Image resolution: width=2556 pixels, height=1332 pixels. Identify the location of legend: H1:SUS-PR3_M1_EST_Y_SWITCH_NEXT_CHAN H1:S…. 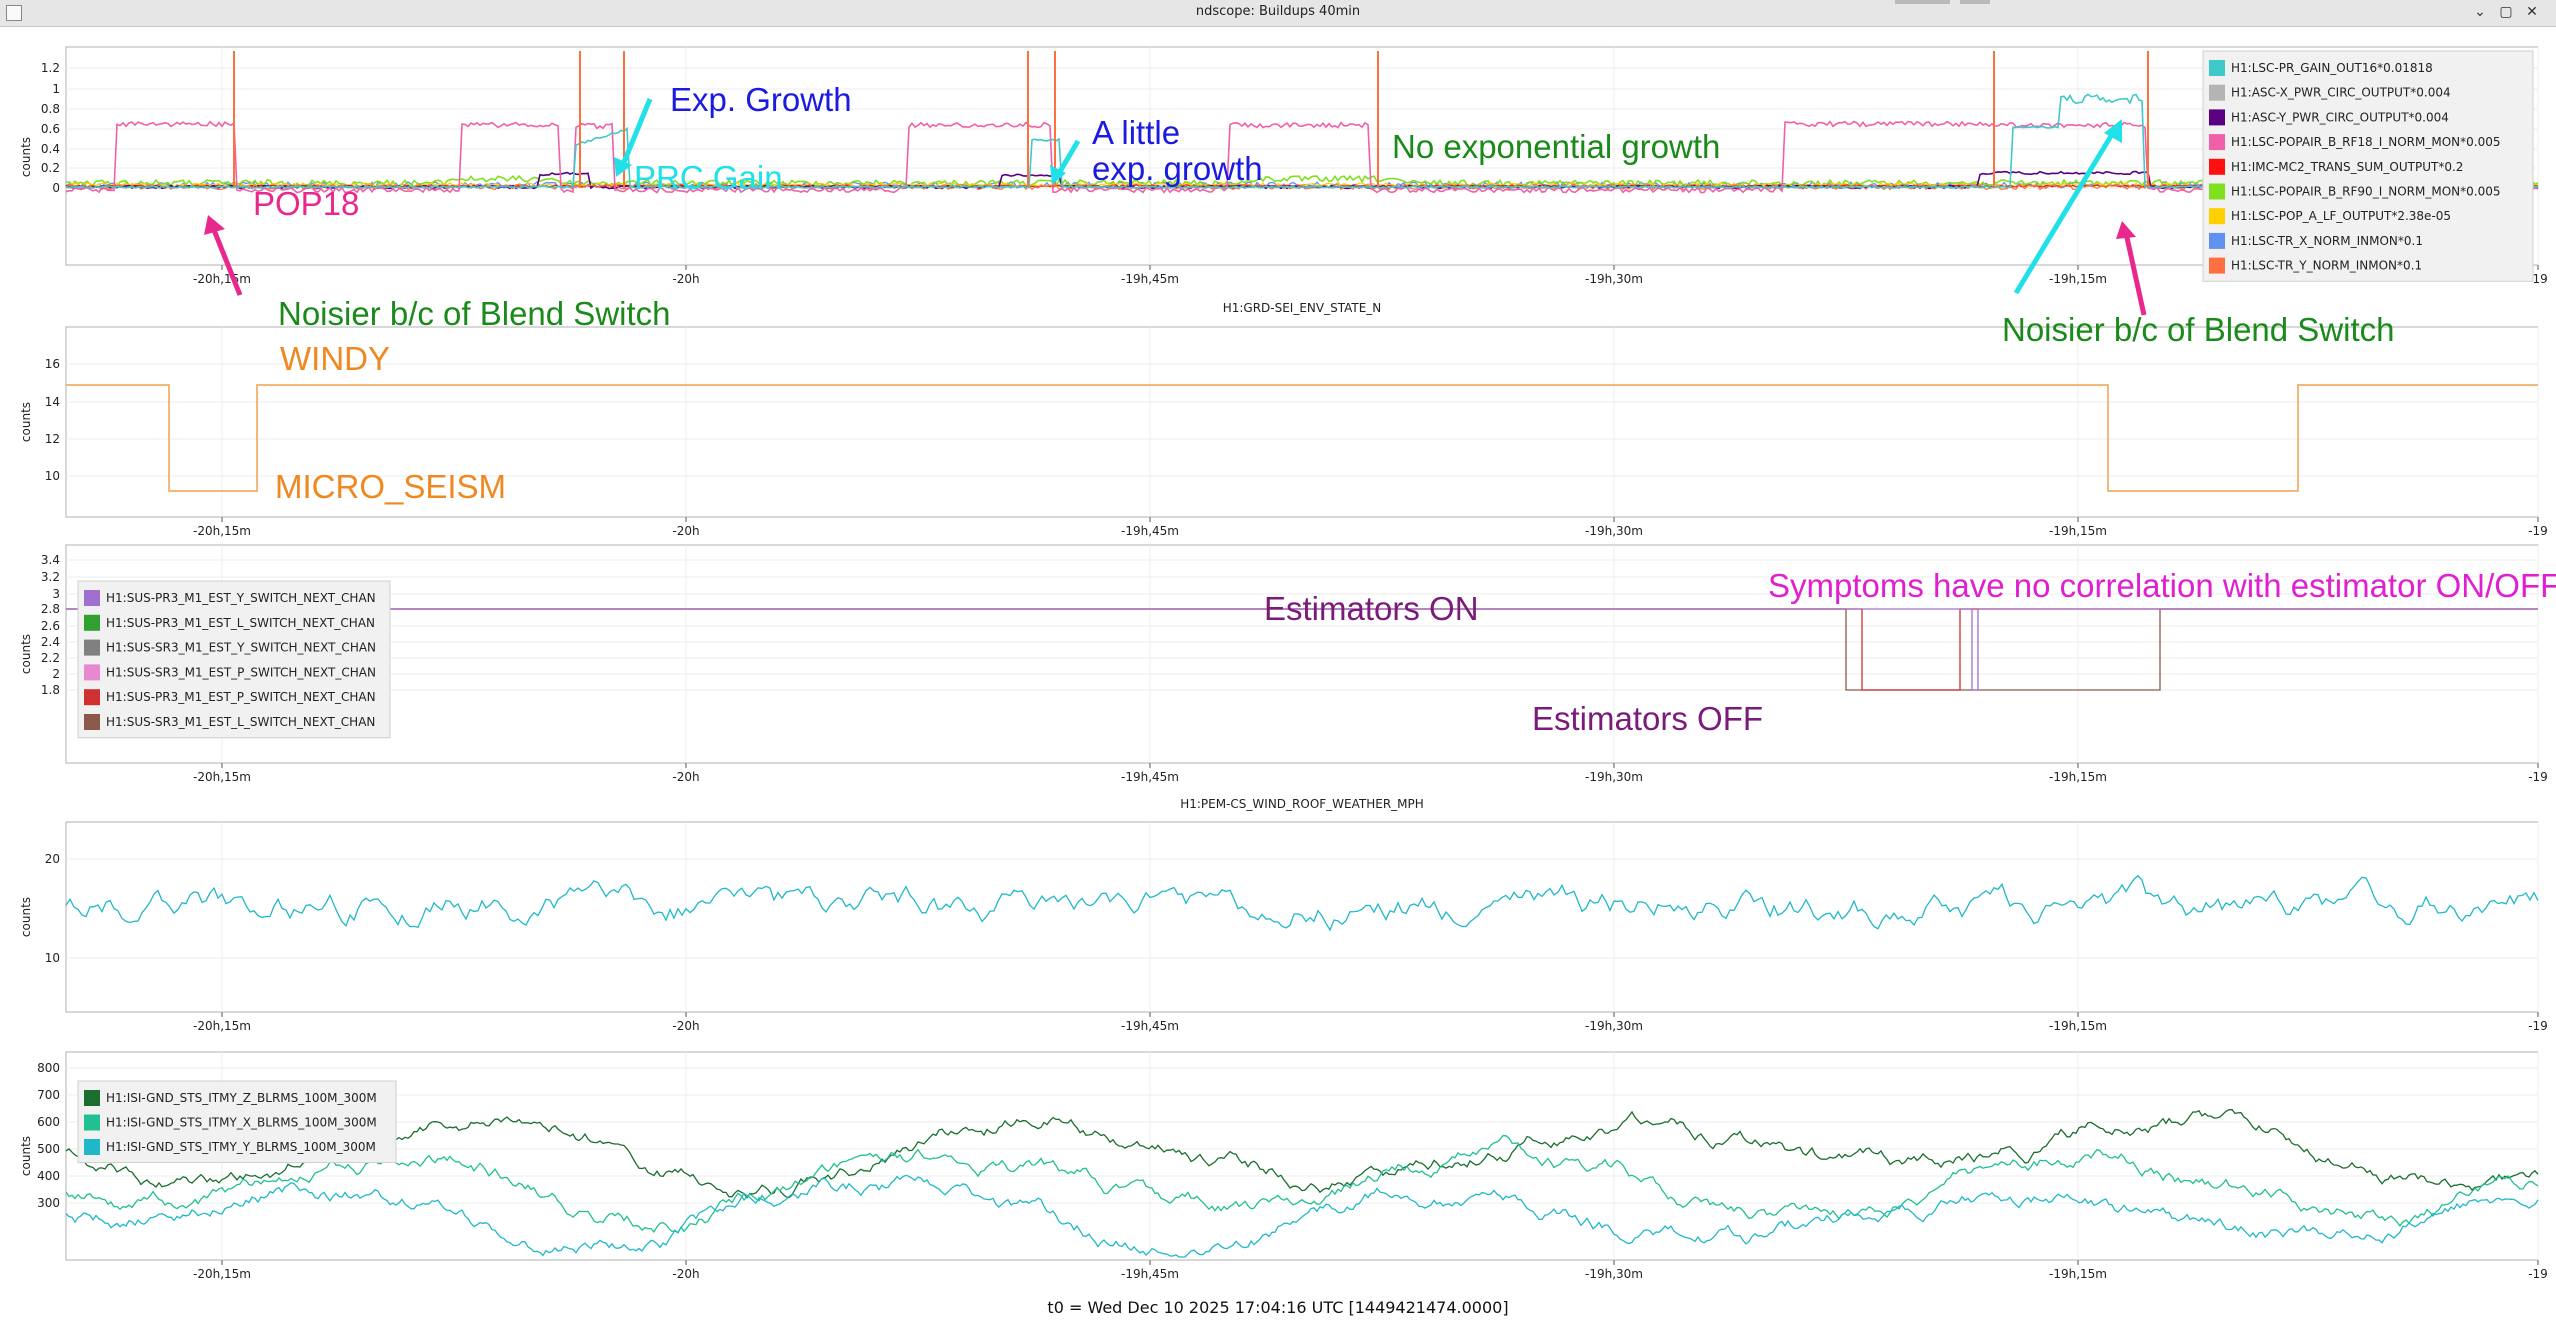
(234, 659).